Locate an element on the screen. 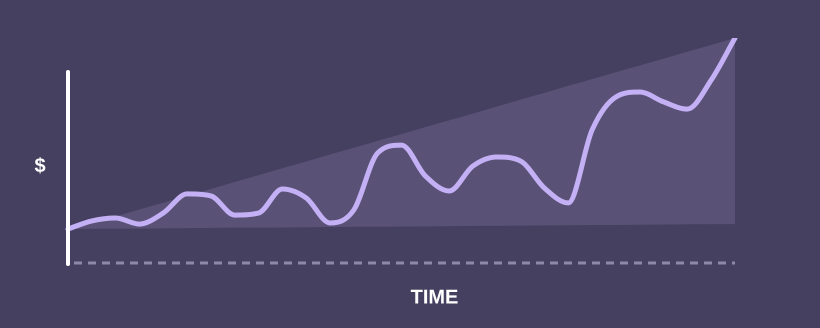 The height and width of the screenshot is (328, 820). x-axis-title: TIME is located at coordinates (434, 297).